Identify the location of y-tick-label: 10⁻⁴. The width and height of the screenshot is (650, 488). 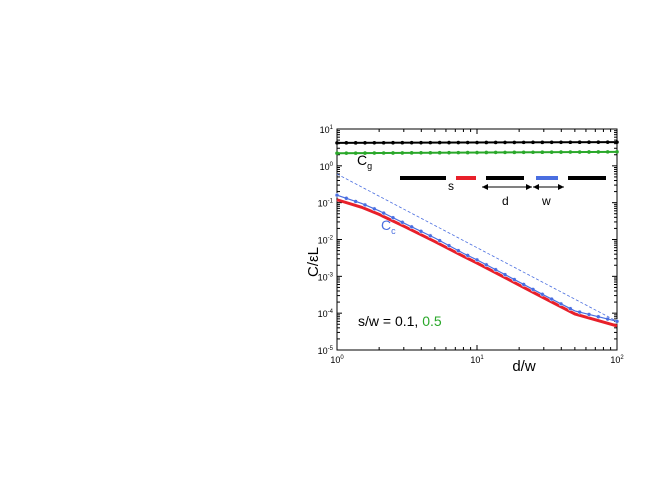
(326, 314).